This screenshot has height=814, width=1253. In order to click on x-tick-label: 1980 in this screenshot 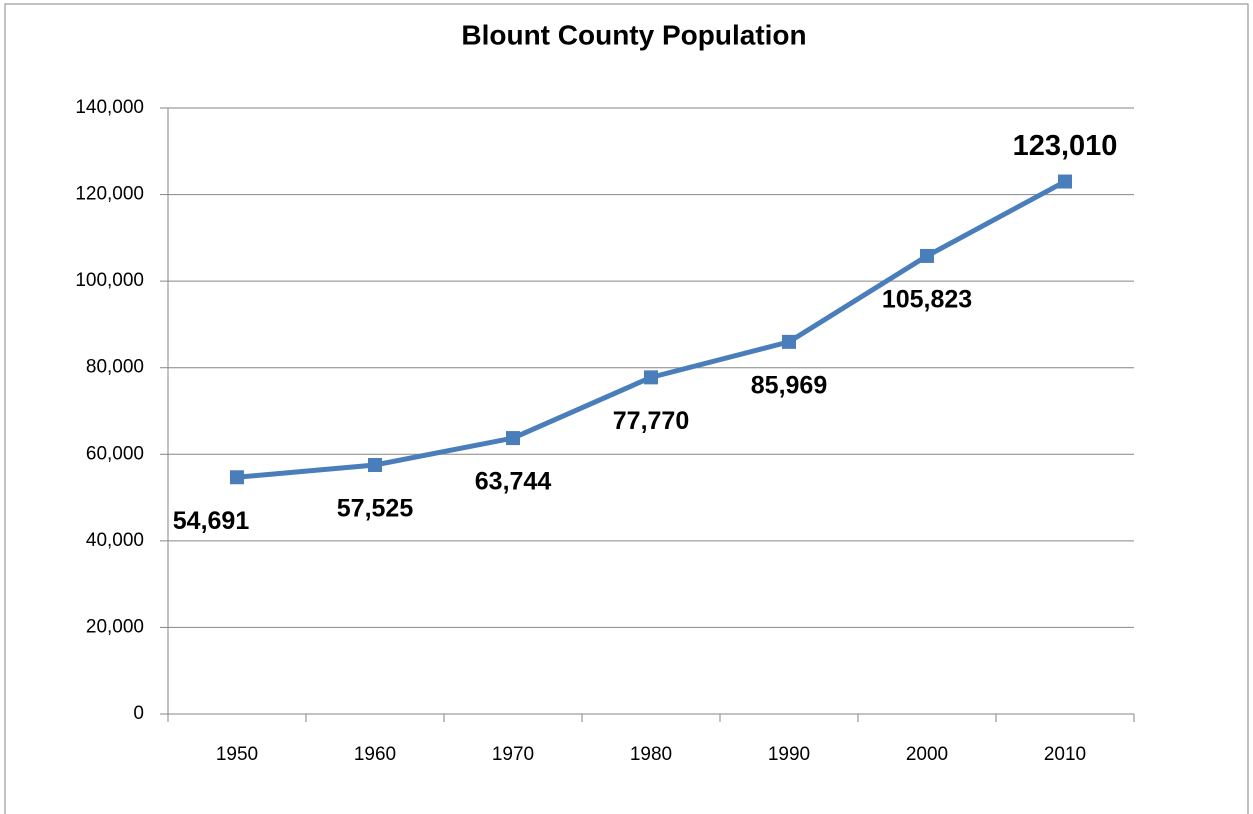, I will do `click(651, 754)`.